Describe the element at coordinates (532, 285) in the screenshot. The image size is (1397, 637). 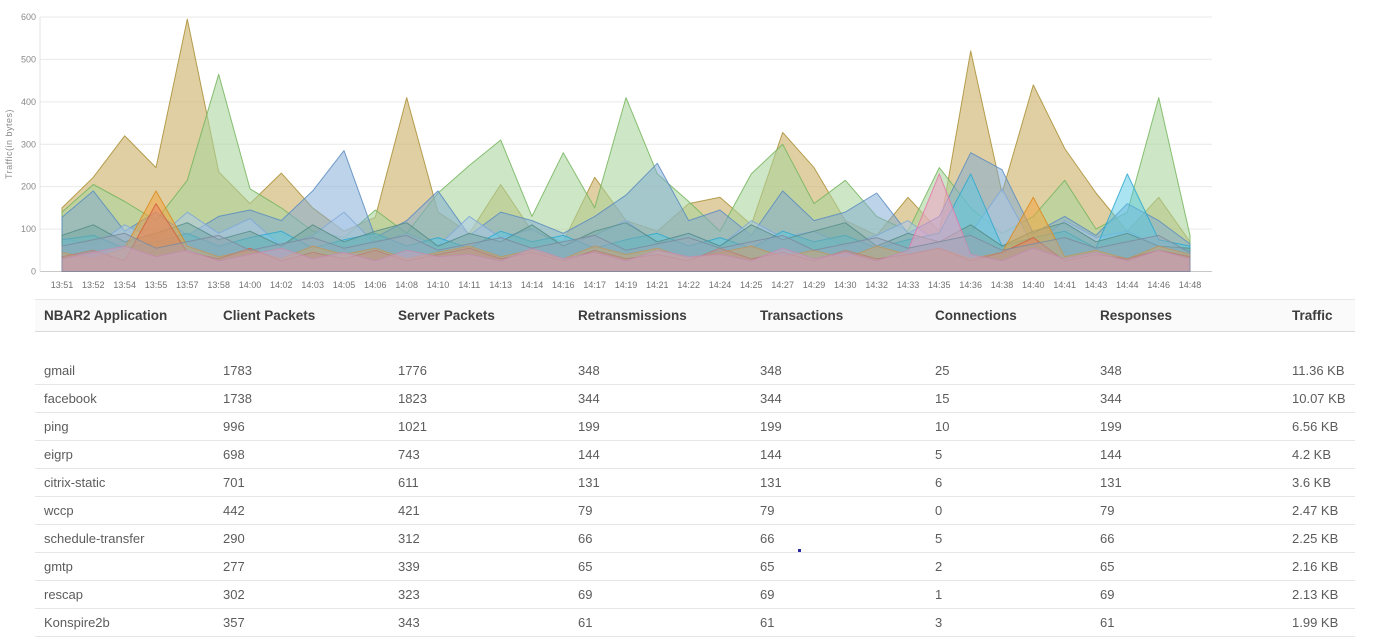
I see `x-tick-label: 14:14` at that location.